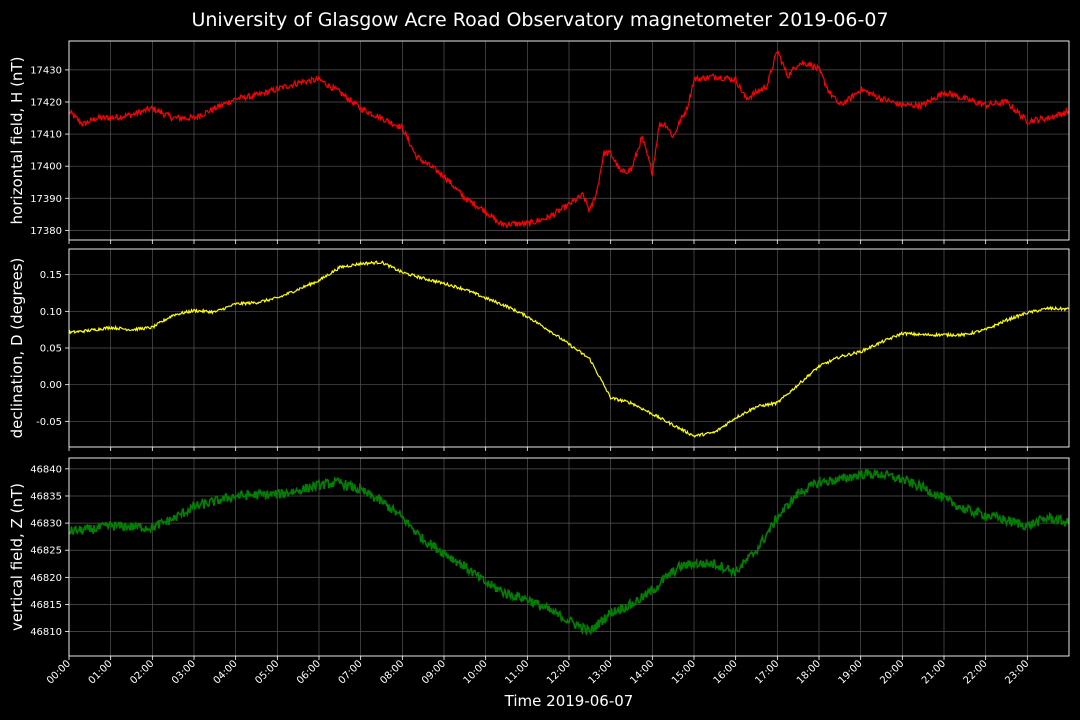 The height and width of the screenshot is (720, 1080). What do you see at coordinates (267, 672) in the screenshot?
I see `x-tick-label: 05:00` at bounding box center [267, 672].